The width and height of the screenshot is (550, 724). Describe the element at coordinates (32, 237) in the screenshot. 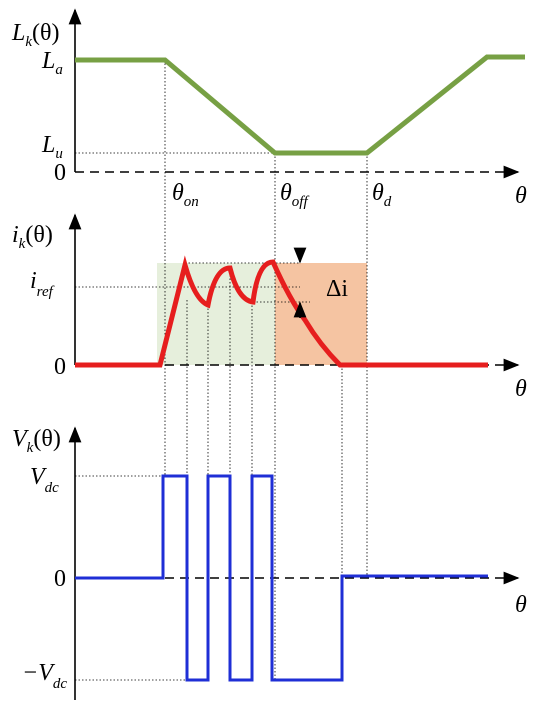

I see `axis-label: ik(θ)` at that location.